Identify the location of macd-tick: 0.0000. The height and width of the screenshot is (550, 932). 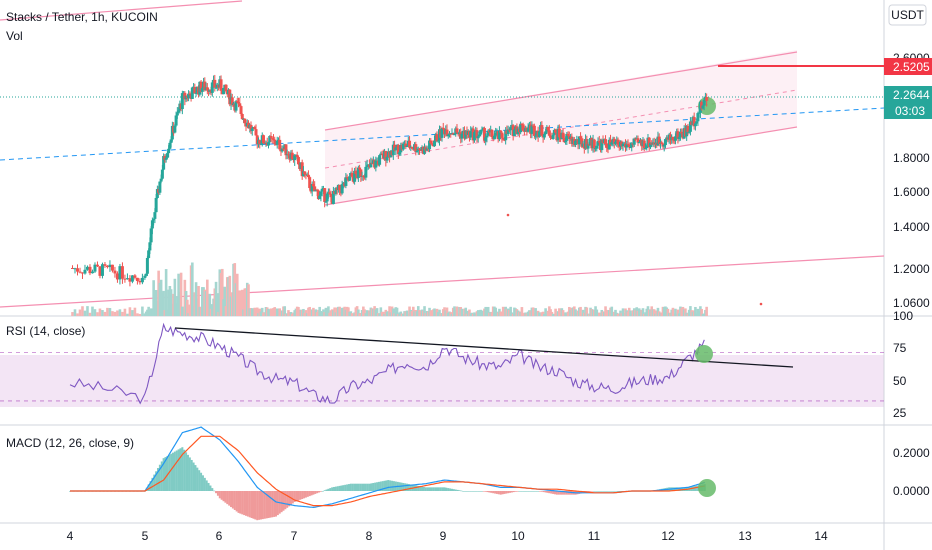
(911, 491).